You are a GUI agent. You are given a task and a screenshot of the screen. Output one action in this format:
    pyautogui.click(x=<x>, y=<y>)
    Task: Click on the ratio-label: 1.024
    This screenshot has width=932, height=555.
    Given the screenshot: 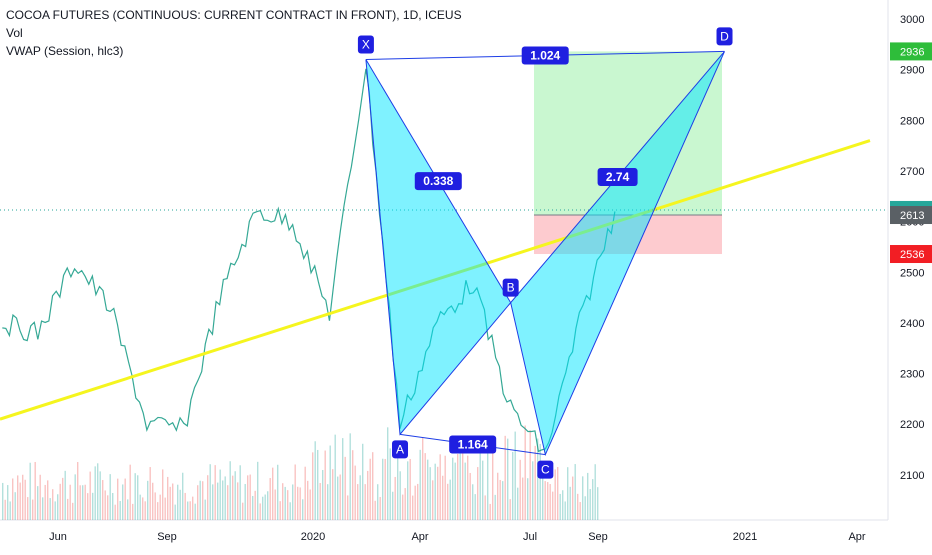 What is the action you would take?
    pyautogui.click(x=545, y=55)
    